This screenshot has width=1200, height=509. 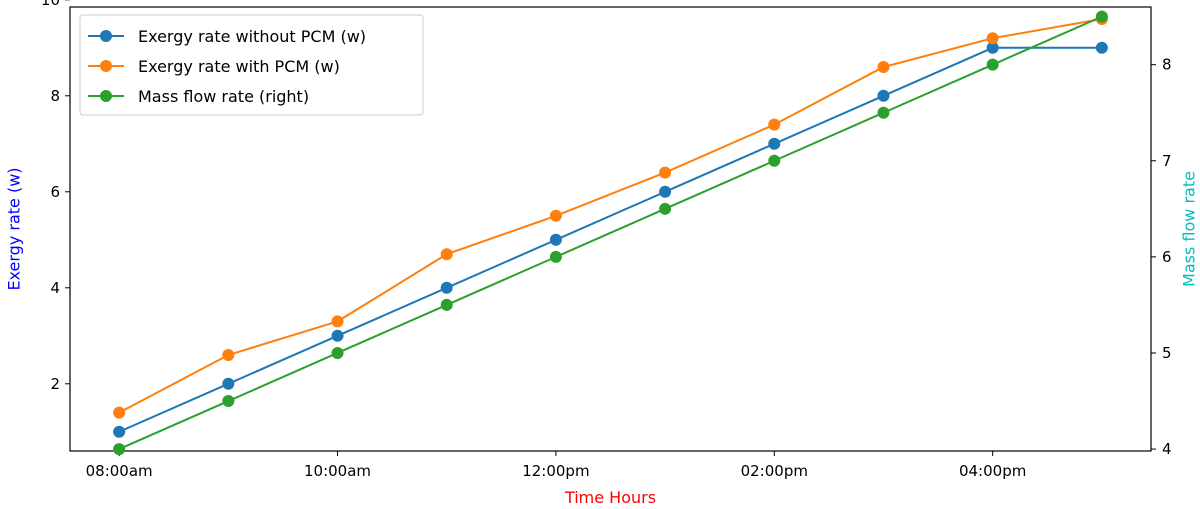 I want to click on y-tick-label-left: 2, so click(x=55, y=384).